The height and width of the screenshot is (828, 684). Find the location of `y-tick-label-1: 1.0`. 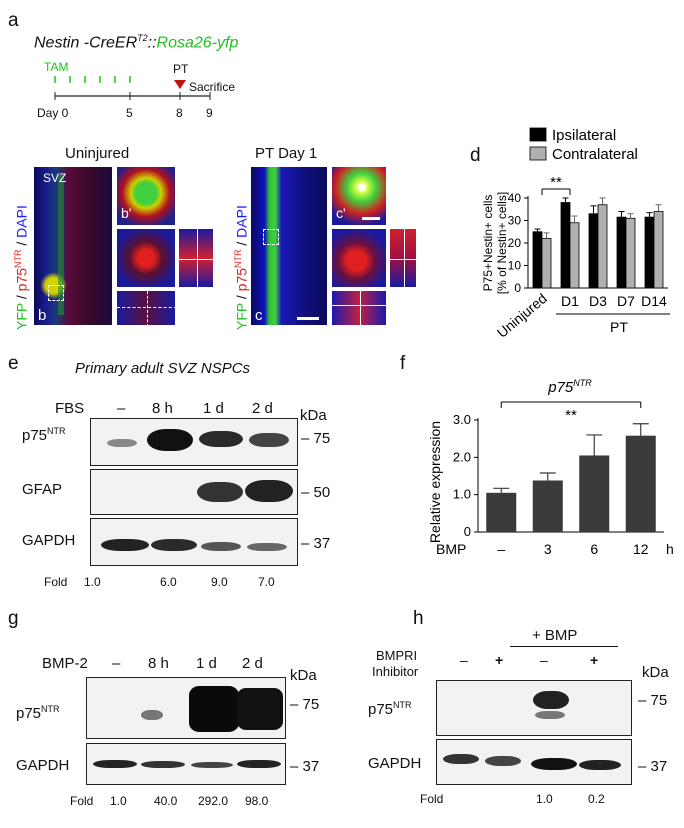

y-tick-label-1: 1.0 is located at coordinates (462, 494).